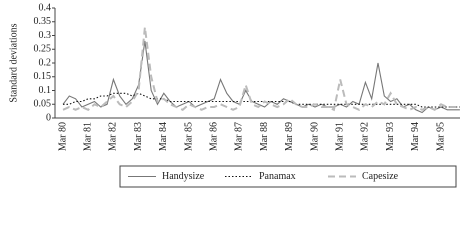  I want to click on y-axis-label: Standard deviations, so click(13, 62).